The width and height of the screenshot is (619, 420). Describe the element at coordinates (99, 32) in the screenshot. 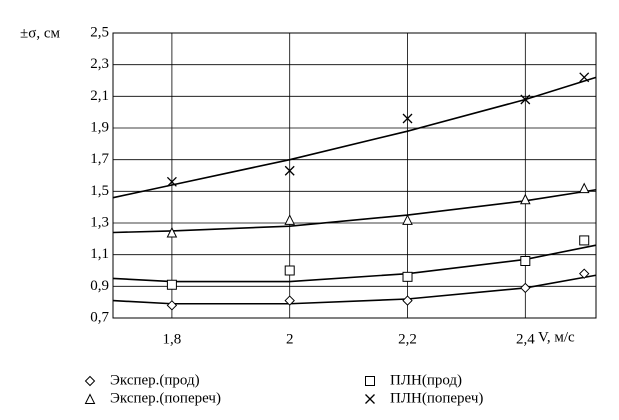

I see `y-tick-label: 2,5` at that location.